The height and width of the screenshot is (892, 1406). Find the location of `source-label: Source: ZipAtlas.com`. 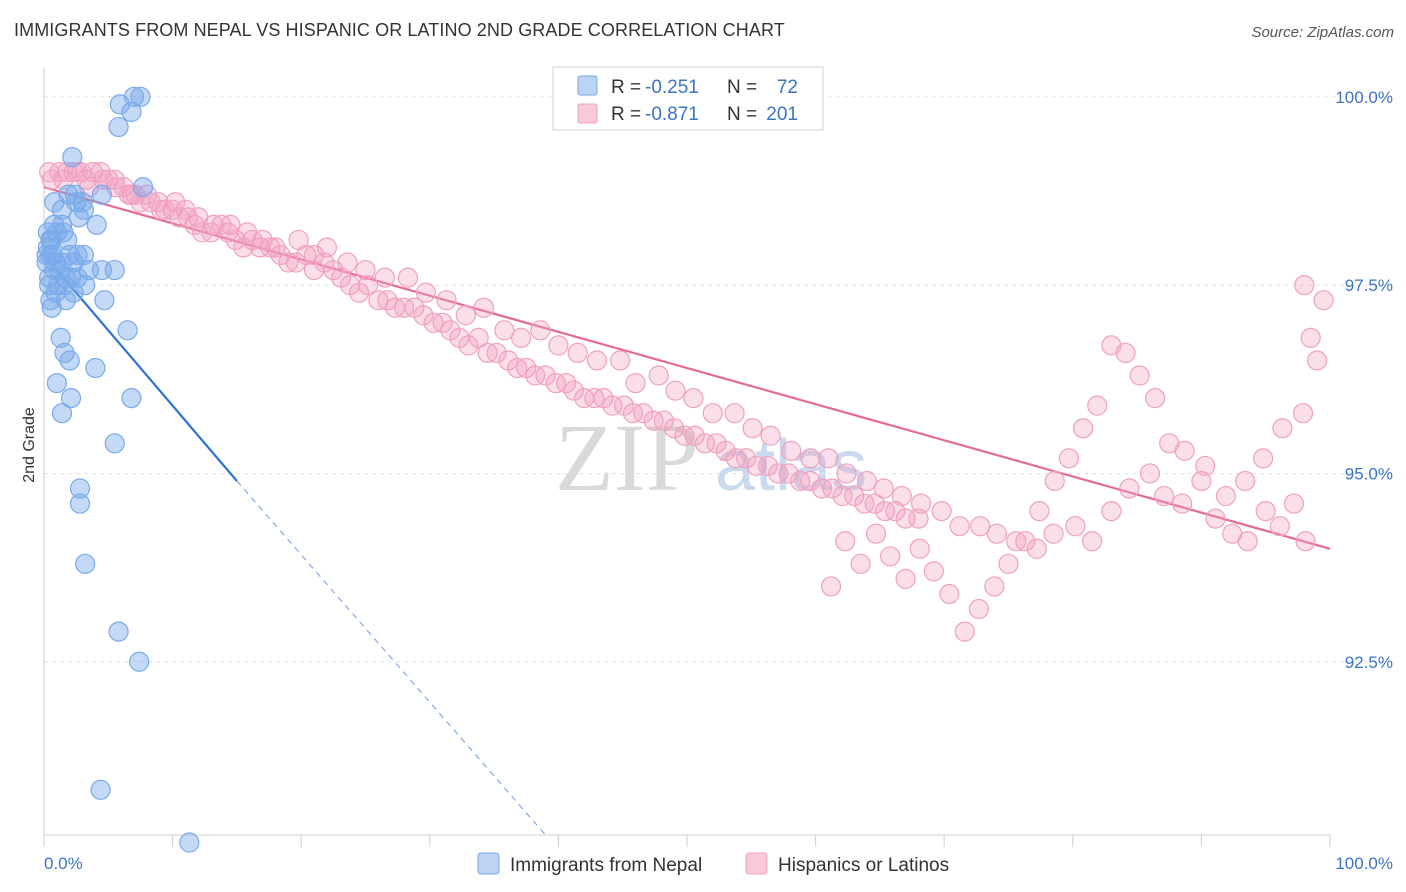

source-label: Source: ZipAtlas.com is located at coordinates (1322, 32).